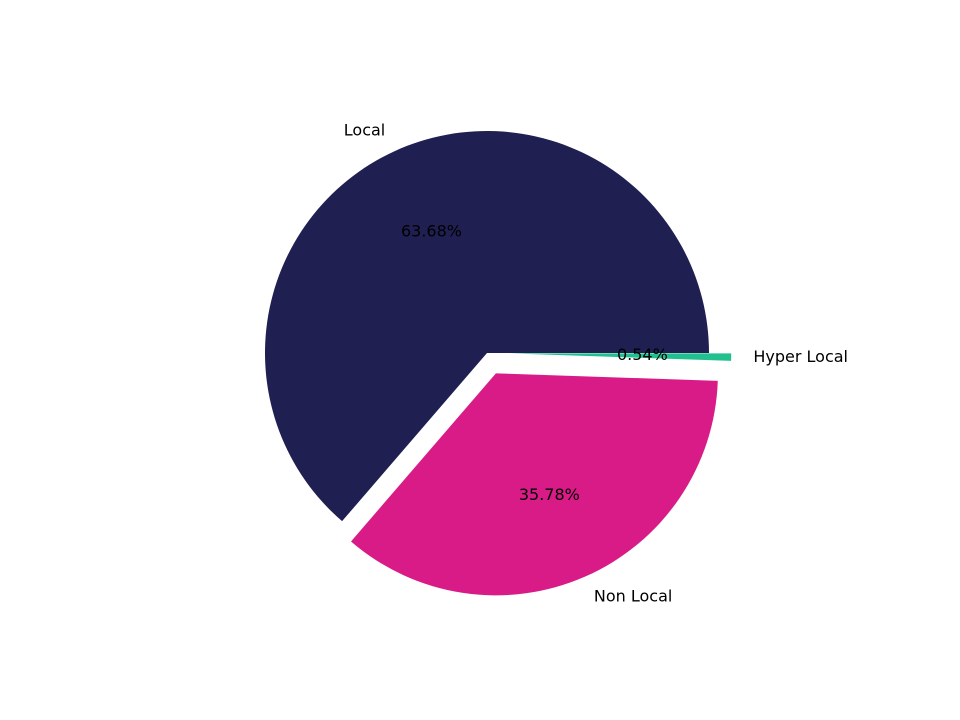  What do you see at coordinates (549, 494) in the screenshot?
I see `percent-label: 35.78%` at bounding box center [549, 494].